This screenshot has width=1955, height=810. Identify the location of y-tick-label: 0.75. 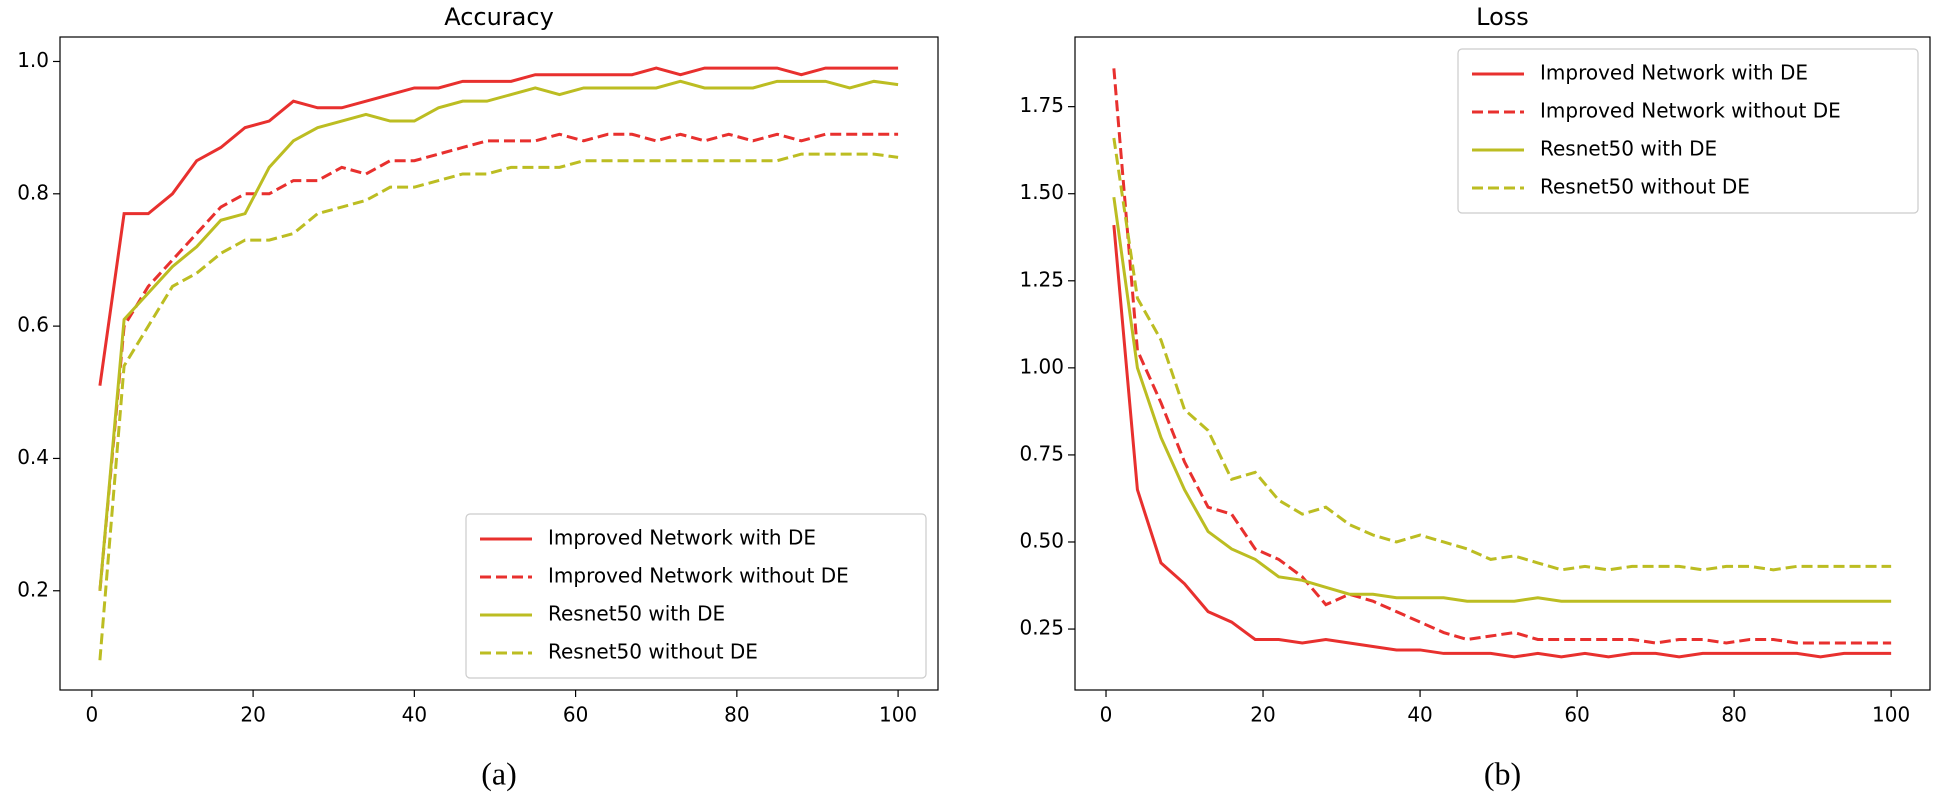
(1041, 453).